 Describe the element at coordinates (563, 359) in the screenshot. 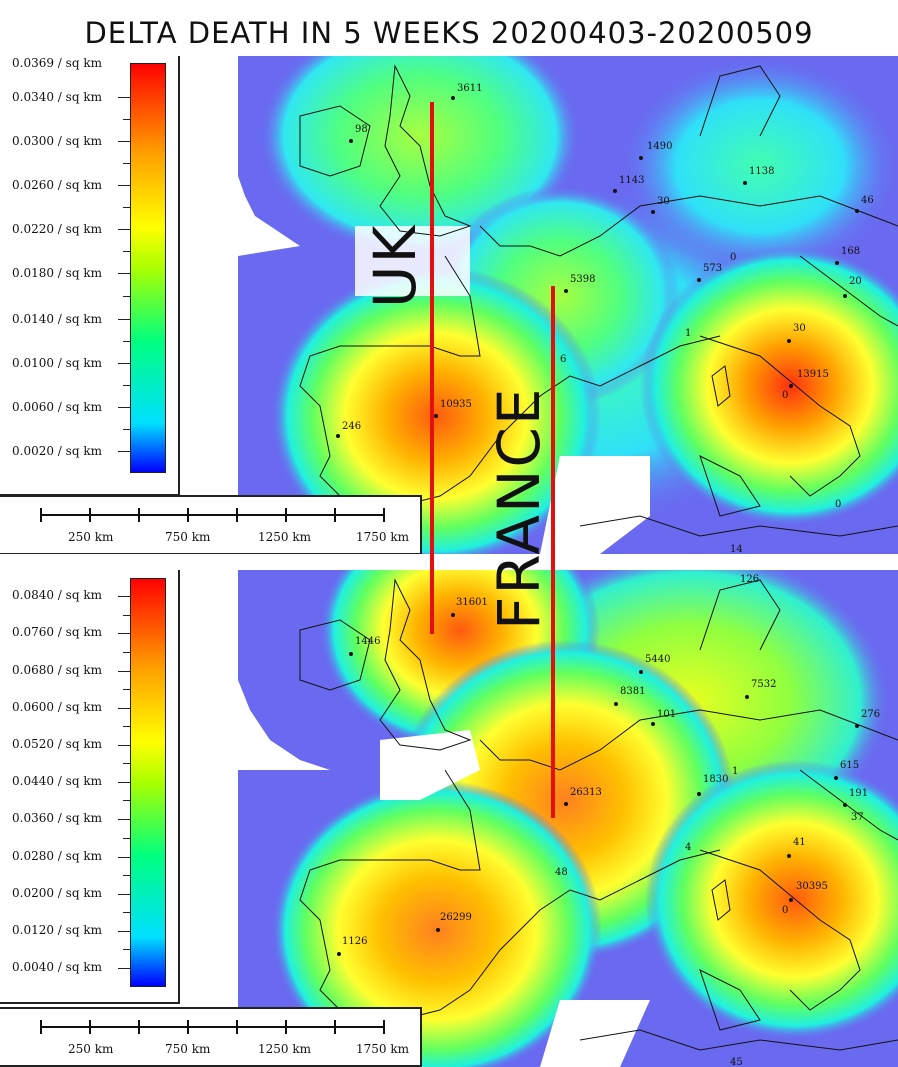

I see `point-value: 6` at that location.